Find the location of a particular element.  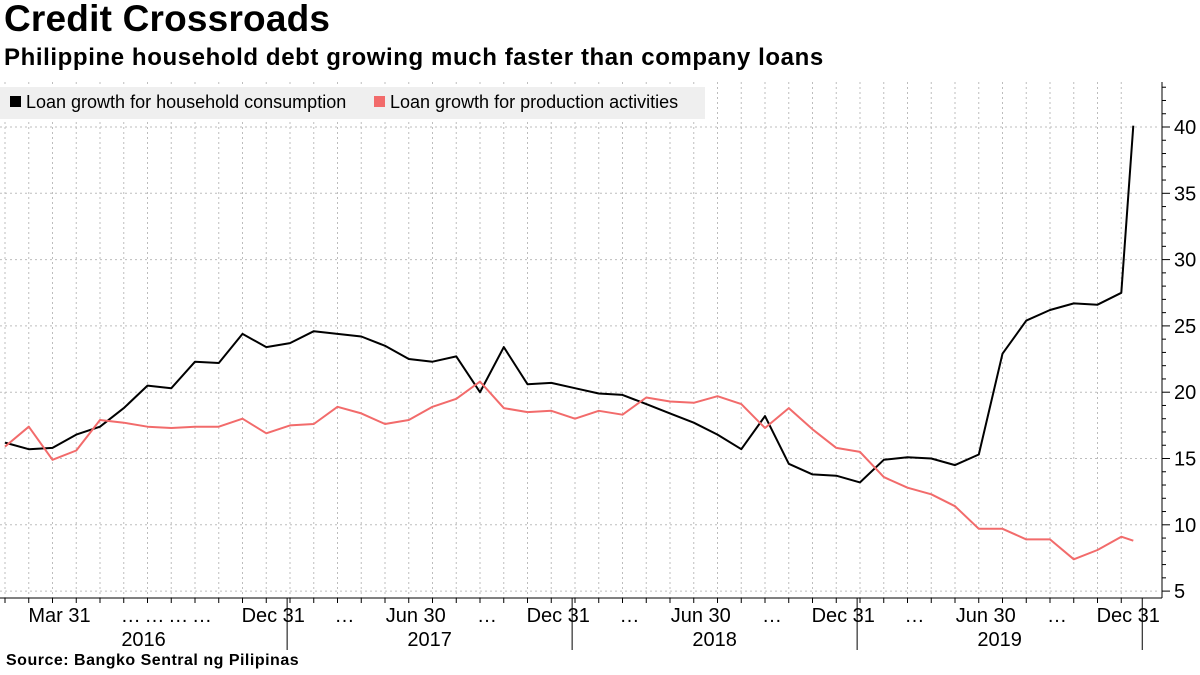

source-note: Source: Bangko Sentral ng Pilipinas is located at coordinates (153, 660).